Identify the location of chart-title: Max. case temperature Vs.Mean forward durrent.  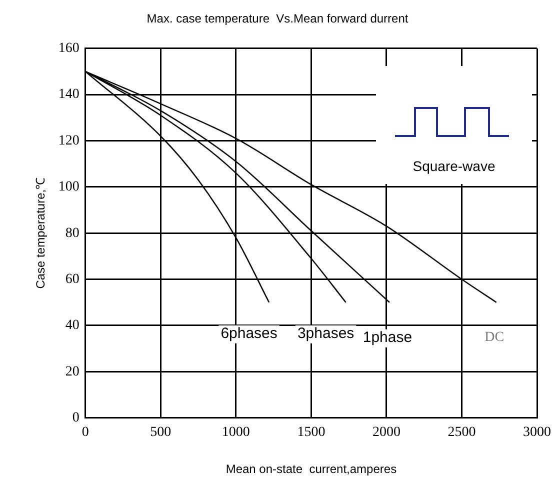
(277, 19).